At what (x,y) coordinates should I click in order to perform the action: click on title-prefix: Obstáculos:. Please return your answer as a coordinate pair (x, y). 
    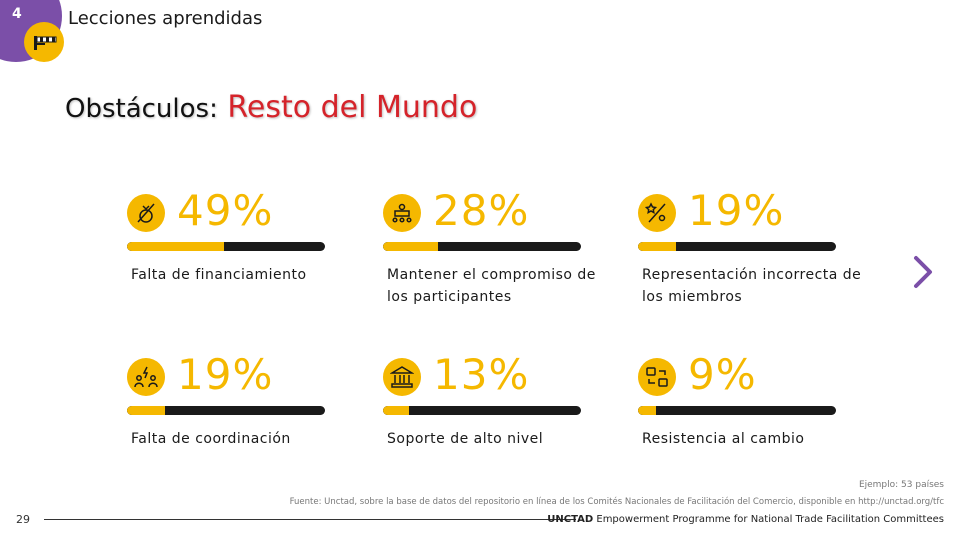
    Looking at the image, I should click on (141, 109).